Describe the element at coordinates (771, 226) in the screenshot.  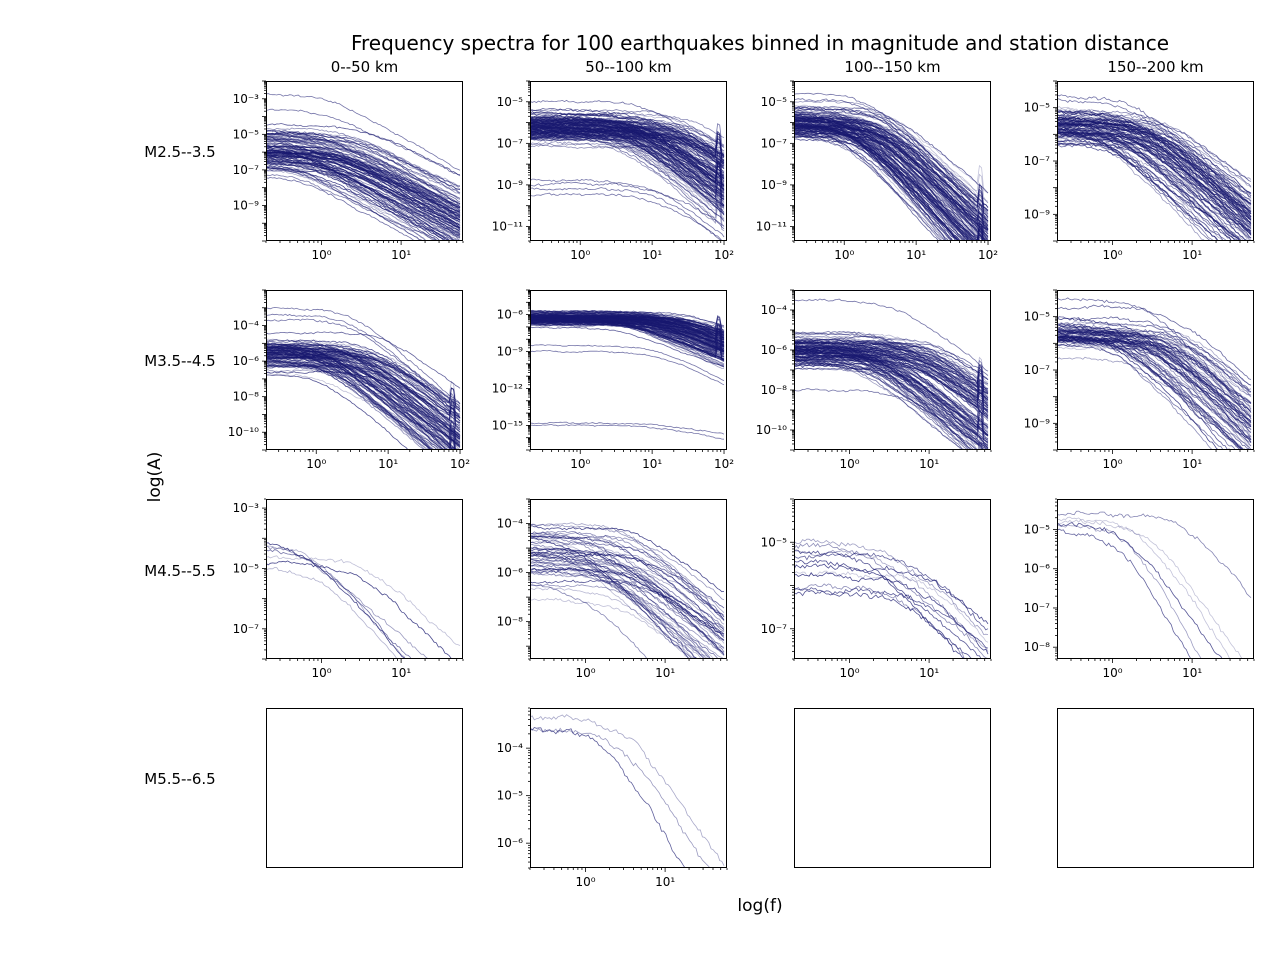
I see `y-tick-label: 10⁻¹¹` at that location.